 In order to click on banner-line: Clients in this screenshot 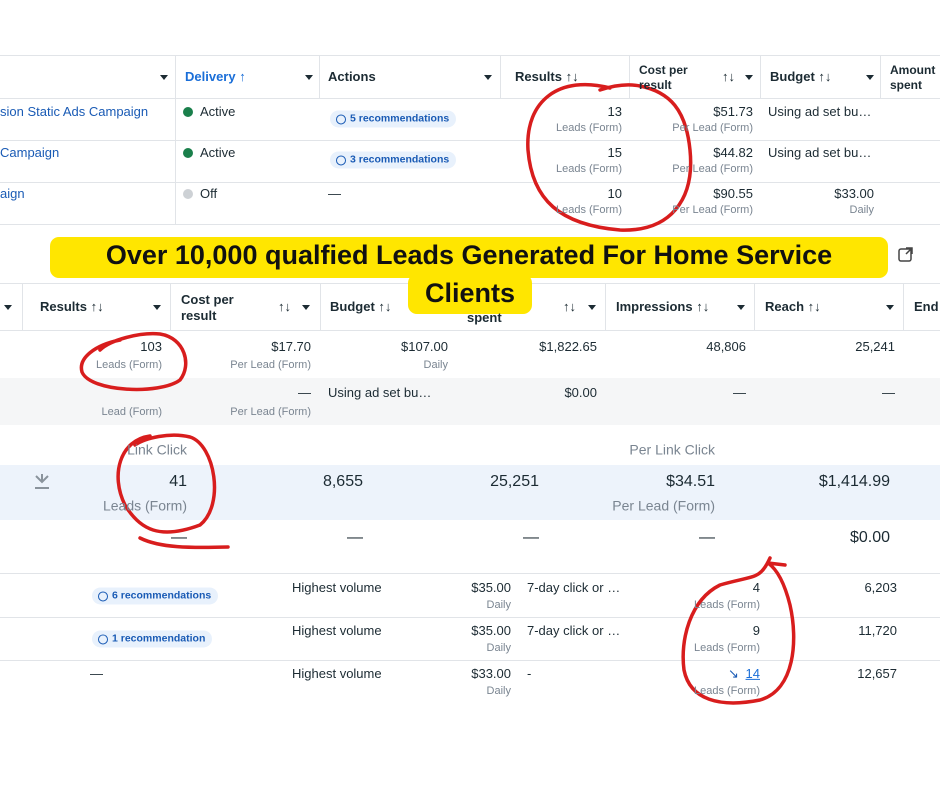, I will do `click(470, 293)`.